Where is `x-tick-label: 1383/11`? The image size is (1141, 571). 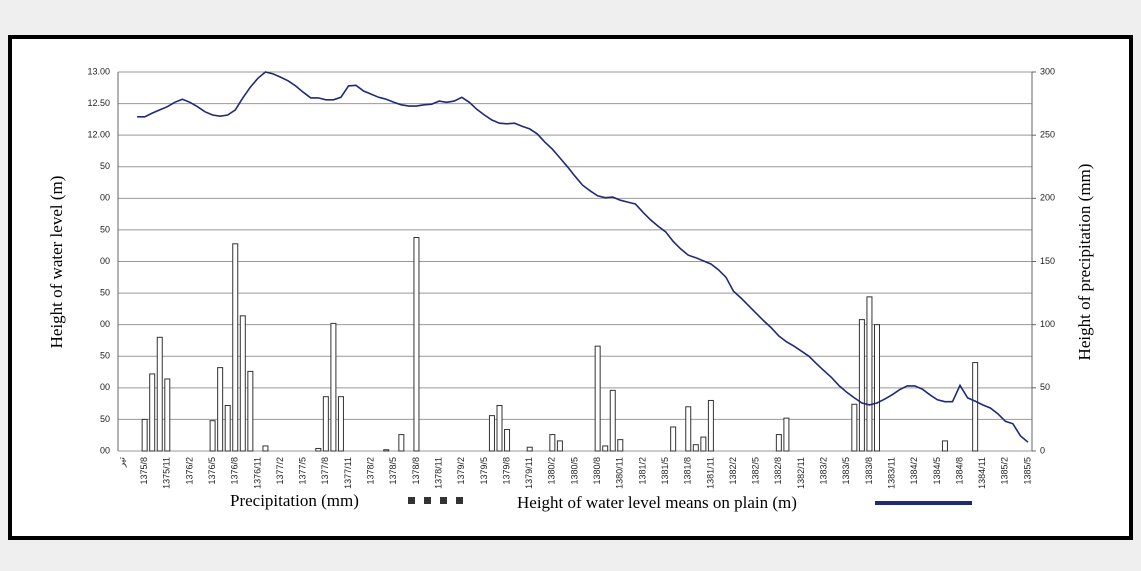
x-tick-label: 1383/11 is located at coordinates (891, 473).